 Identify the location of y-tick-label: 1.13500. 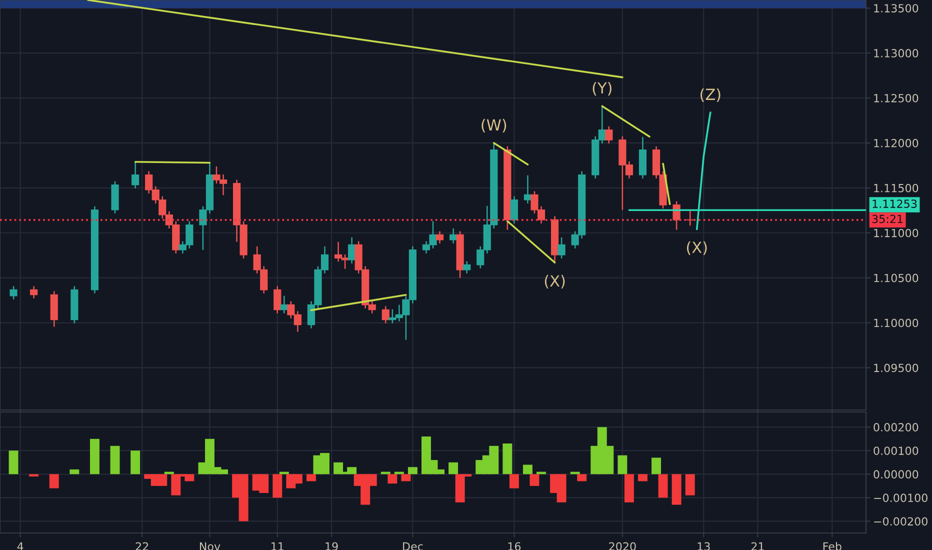
(896, 8).